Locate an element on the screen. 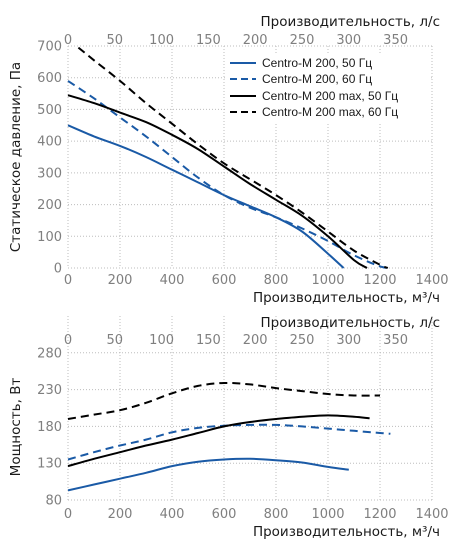 The height and width of the screenshot is (543, 455). power-y-tick-label: 230 is located at coordinates (49, 390).